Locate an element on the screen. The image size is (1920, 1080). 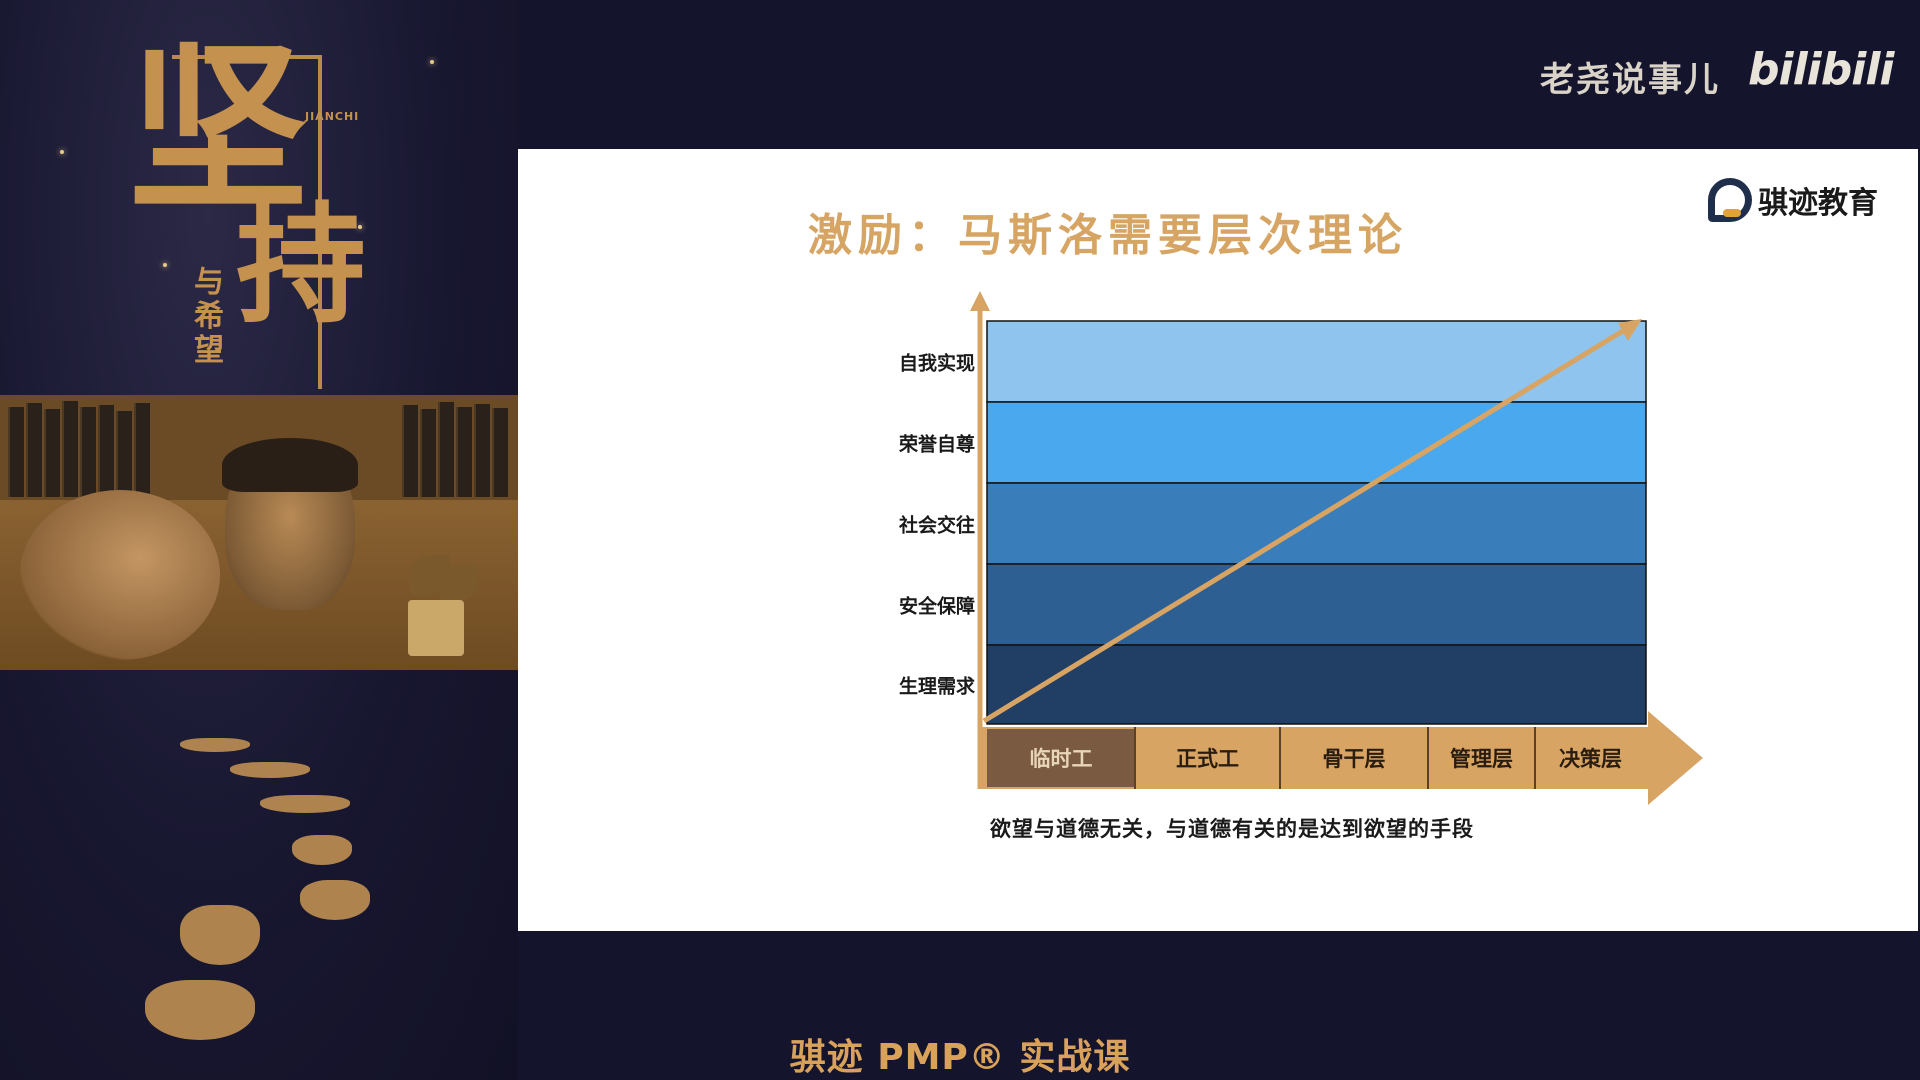
stage-arrow is located at coordinates (1342, 758).